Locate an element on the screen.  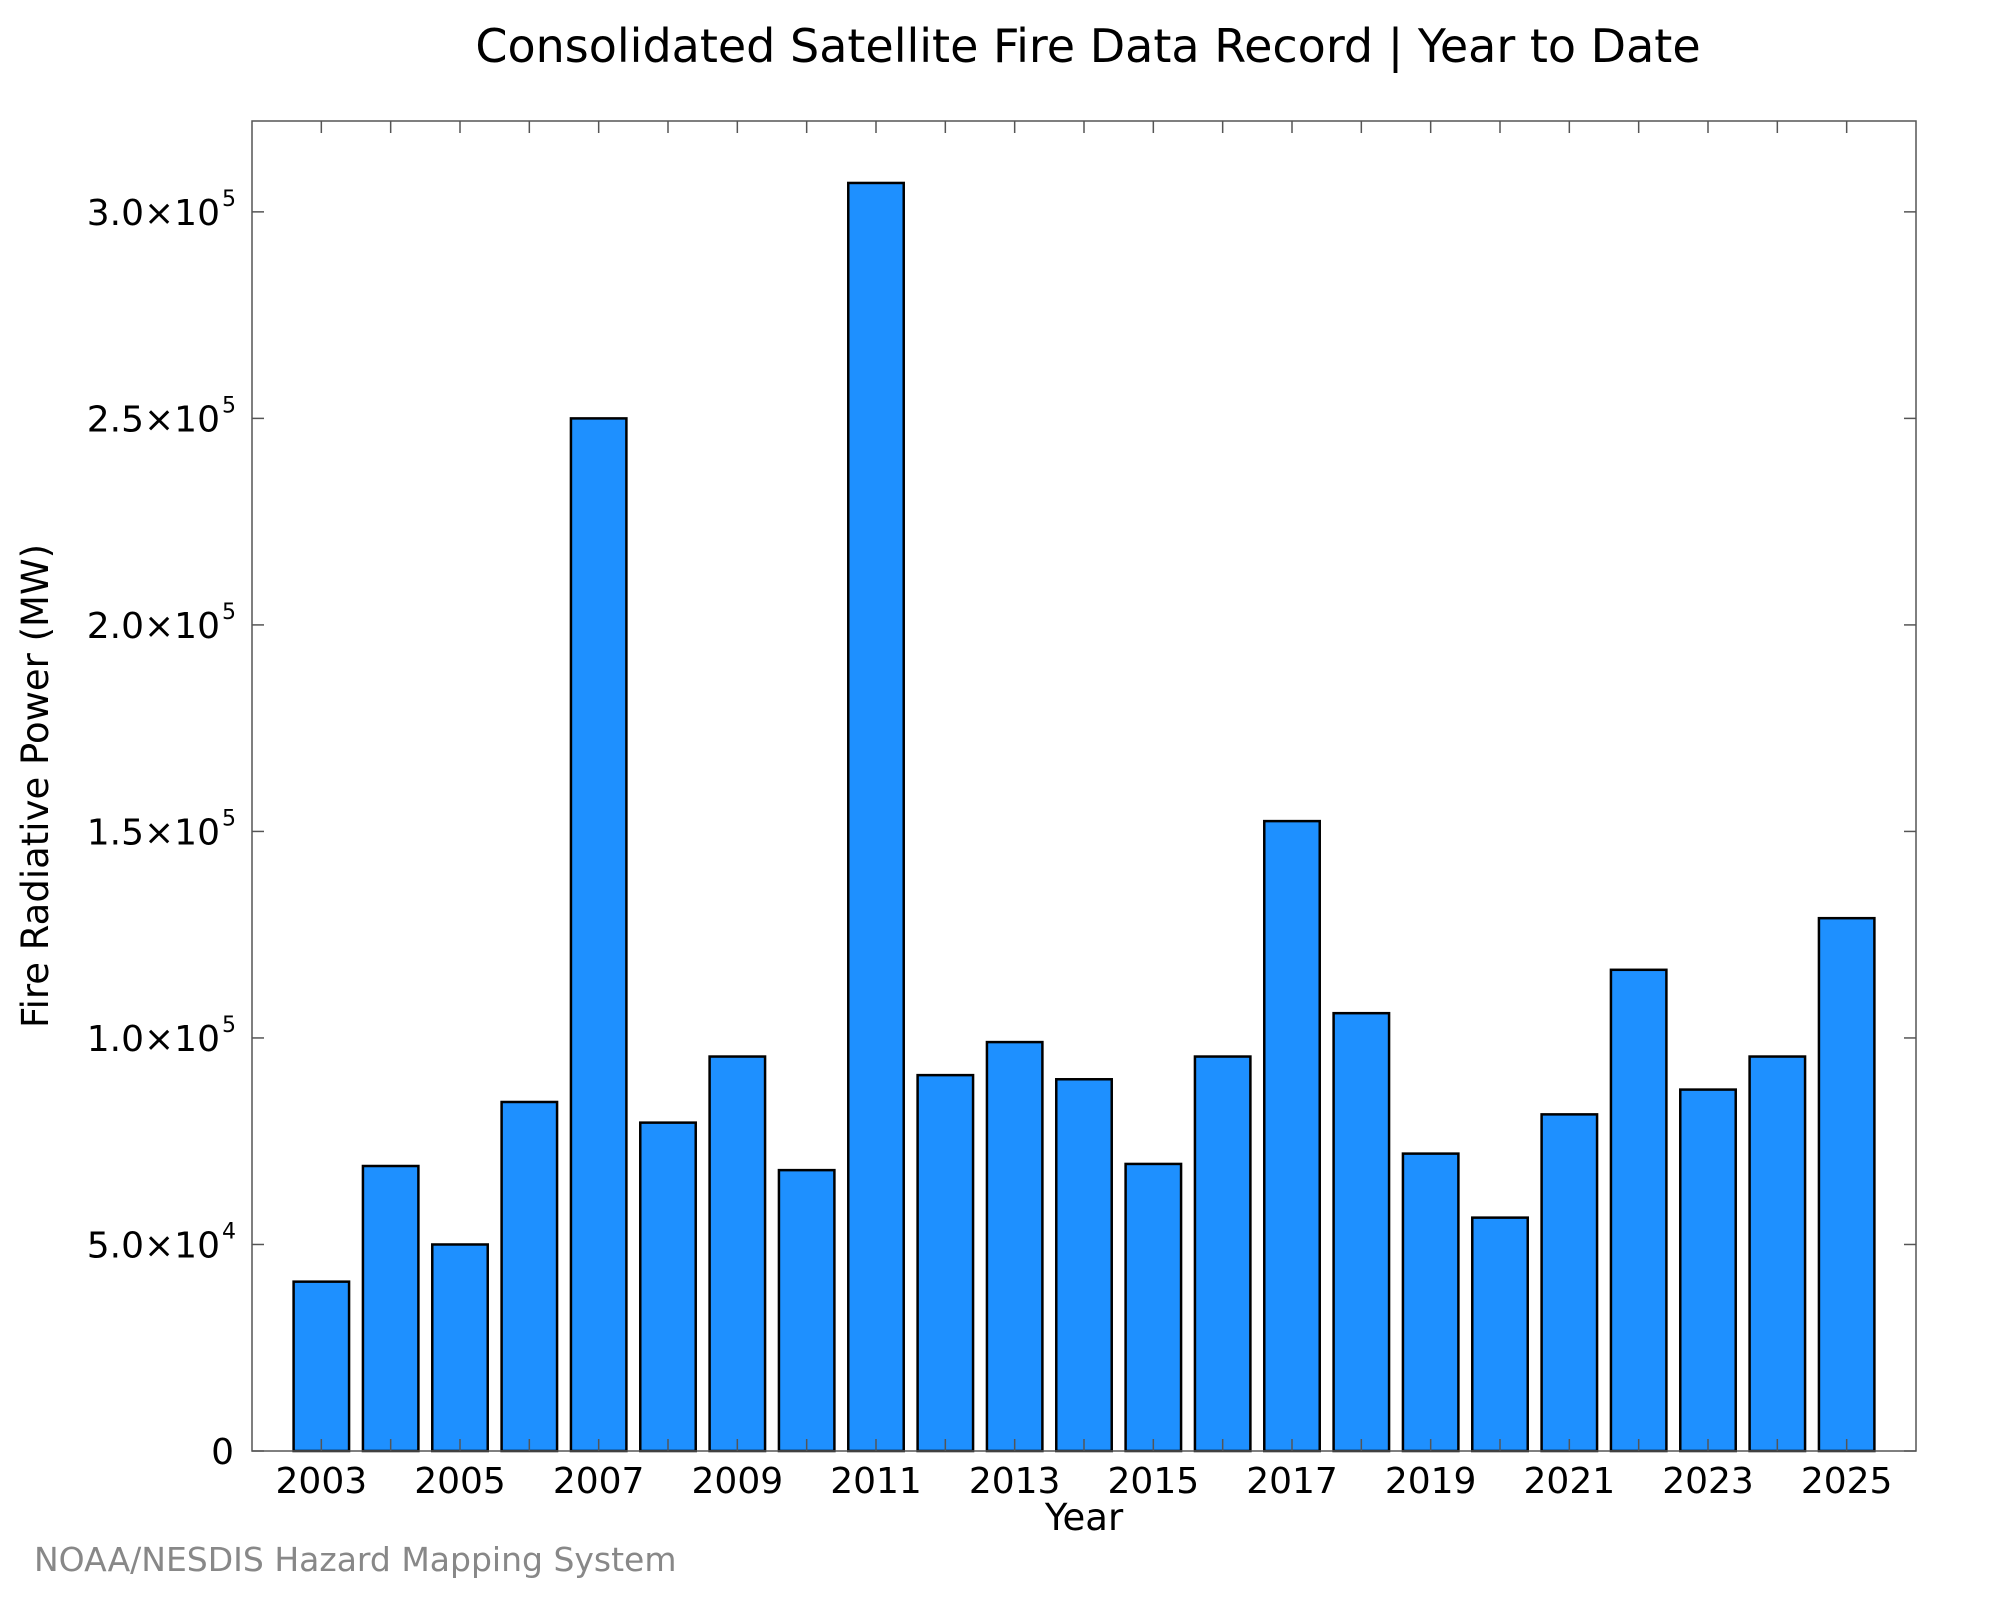
y-tick-exponent: 4 is located at coordinates (229, 1231).